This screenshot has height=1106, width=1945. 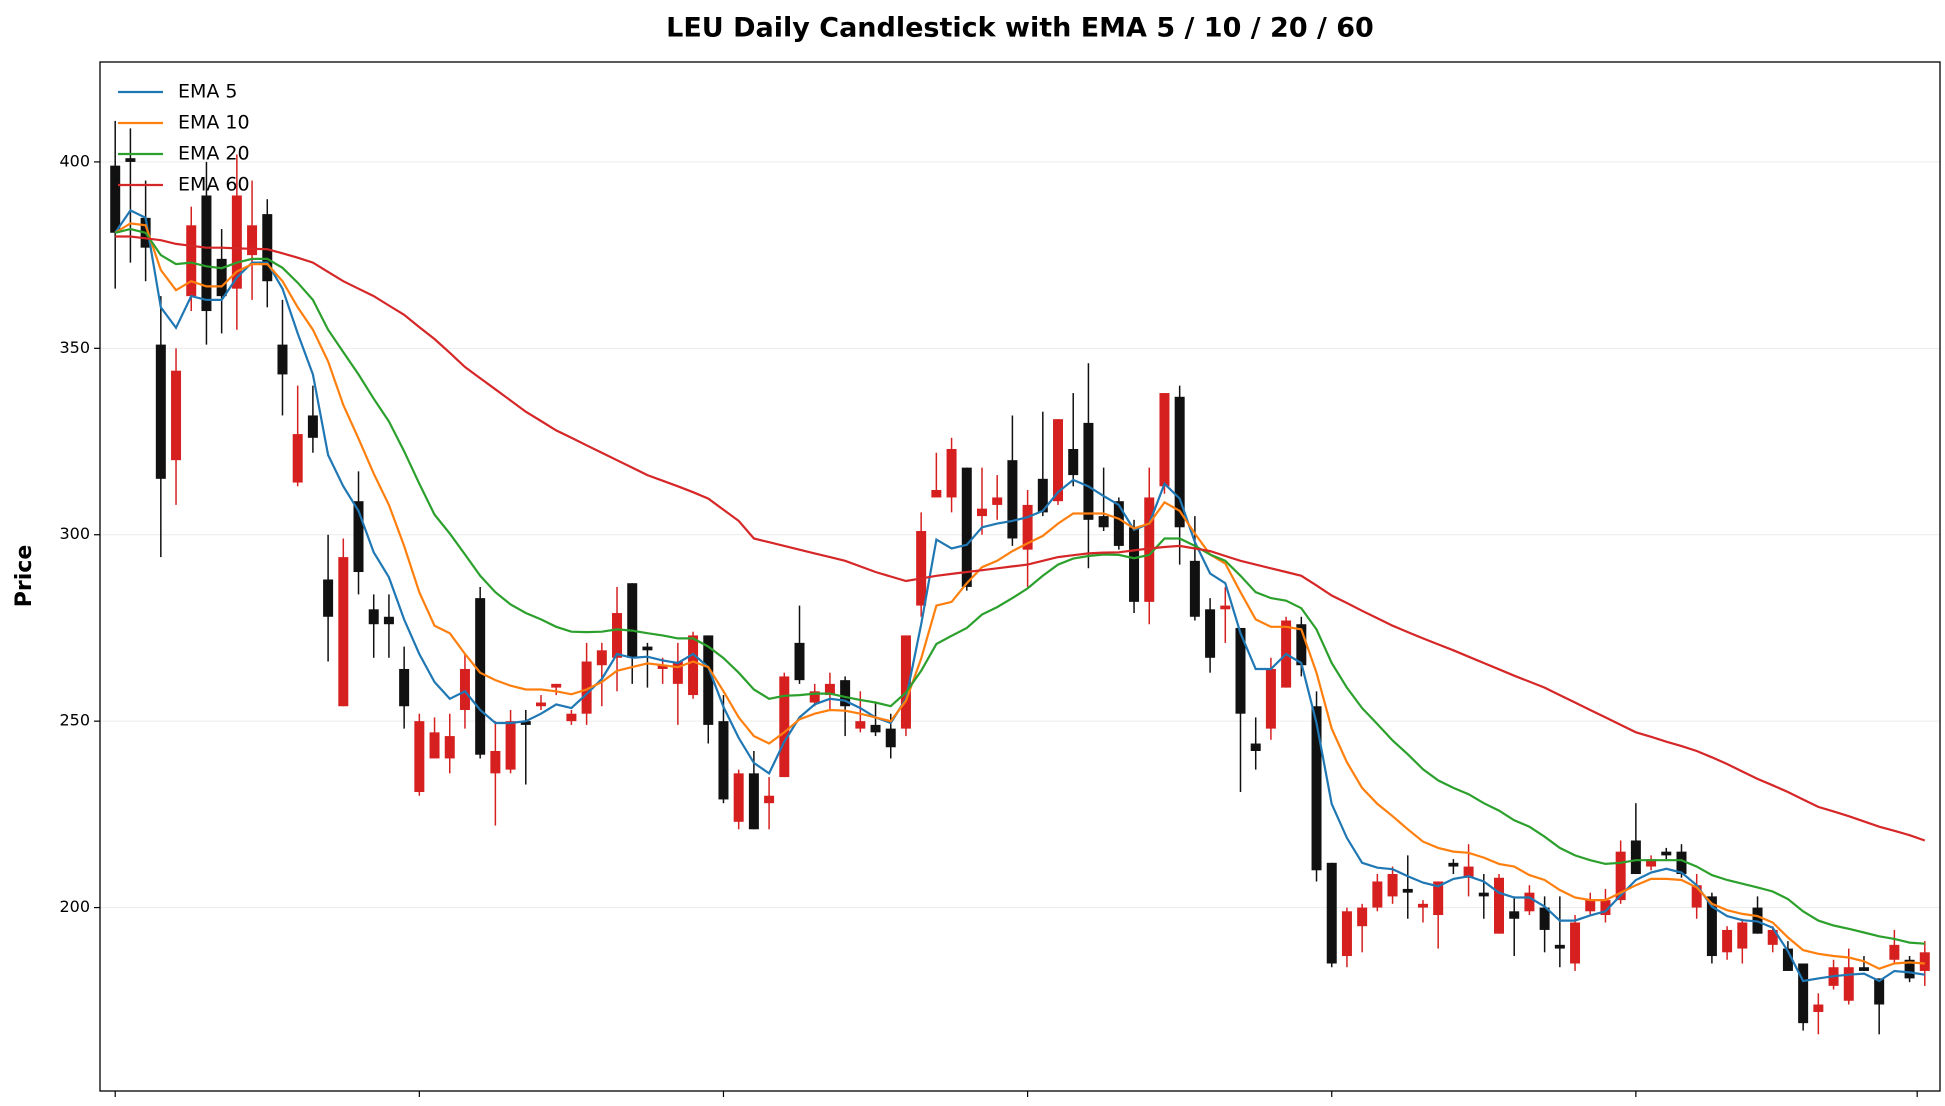 What do you see at coordinates (184, 138) in the screenshot?
I see `legend: EMA 5 EMA 10 EMA 20 EMA 60` at bounding box center [184, 138].